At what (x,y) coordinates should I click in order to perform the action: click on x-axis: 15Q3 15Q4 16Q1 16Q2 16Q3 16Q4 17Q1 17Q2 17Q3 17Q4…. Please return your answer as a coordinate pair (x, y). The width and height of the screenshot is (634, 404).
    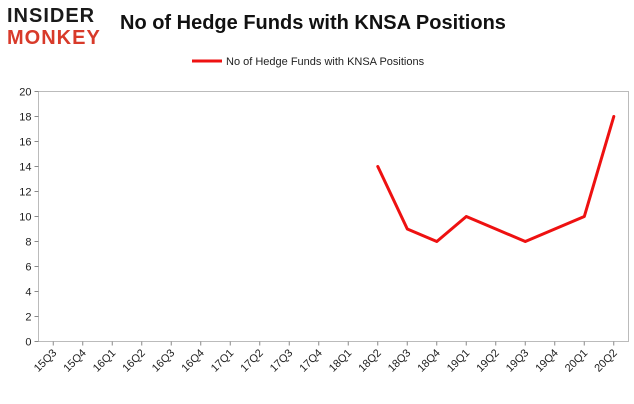
    Looking at the image, I should click on (326, 358).